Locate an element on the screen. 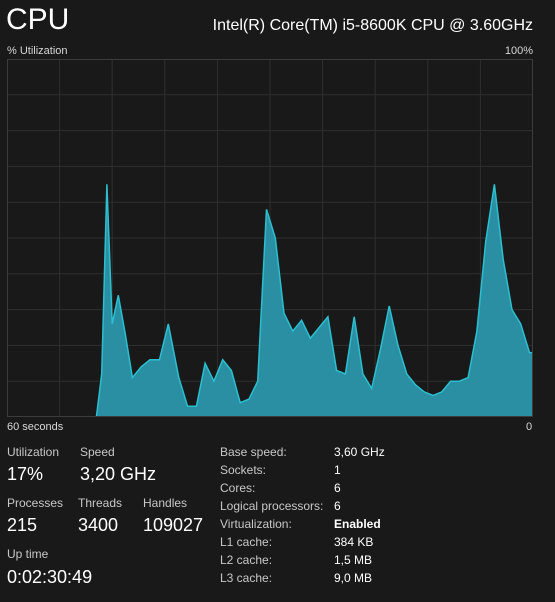  handles-value: 109027 is located at coordinates (173, 525).